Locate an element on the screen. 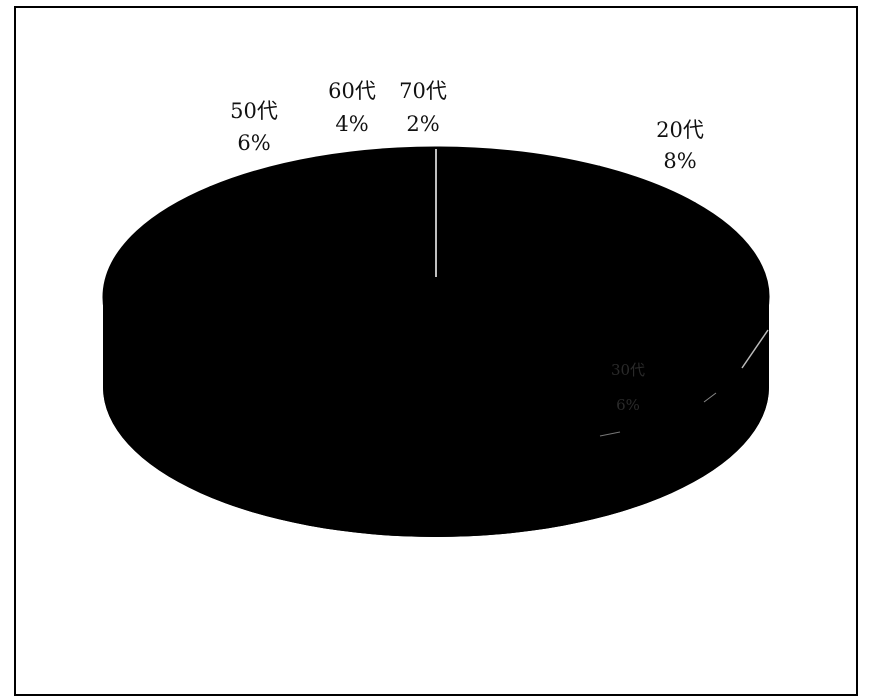 This screenshot has width=873, height=696. pie-slice-30代 is located at coordinates (565, 231).